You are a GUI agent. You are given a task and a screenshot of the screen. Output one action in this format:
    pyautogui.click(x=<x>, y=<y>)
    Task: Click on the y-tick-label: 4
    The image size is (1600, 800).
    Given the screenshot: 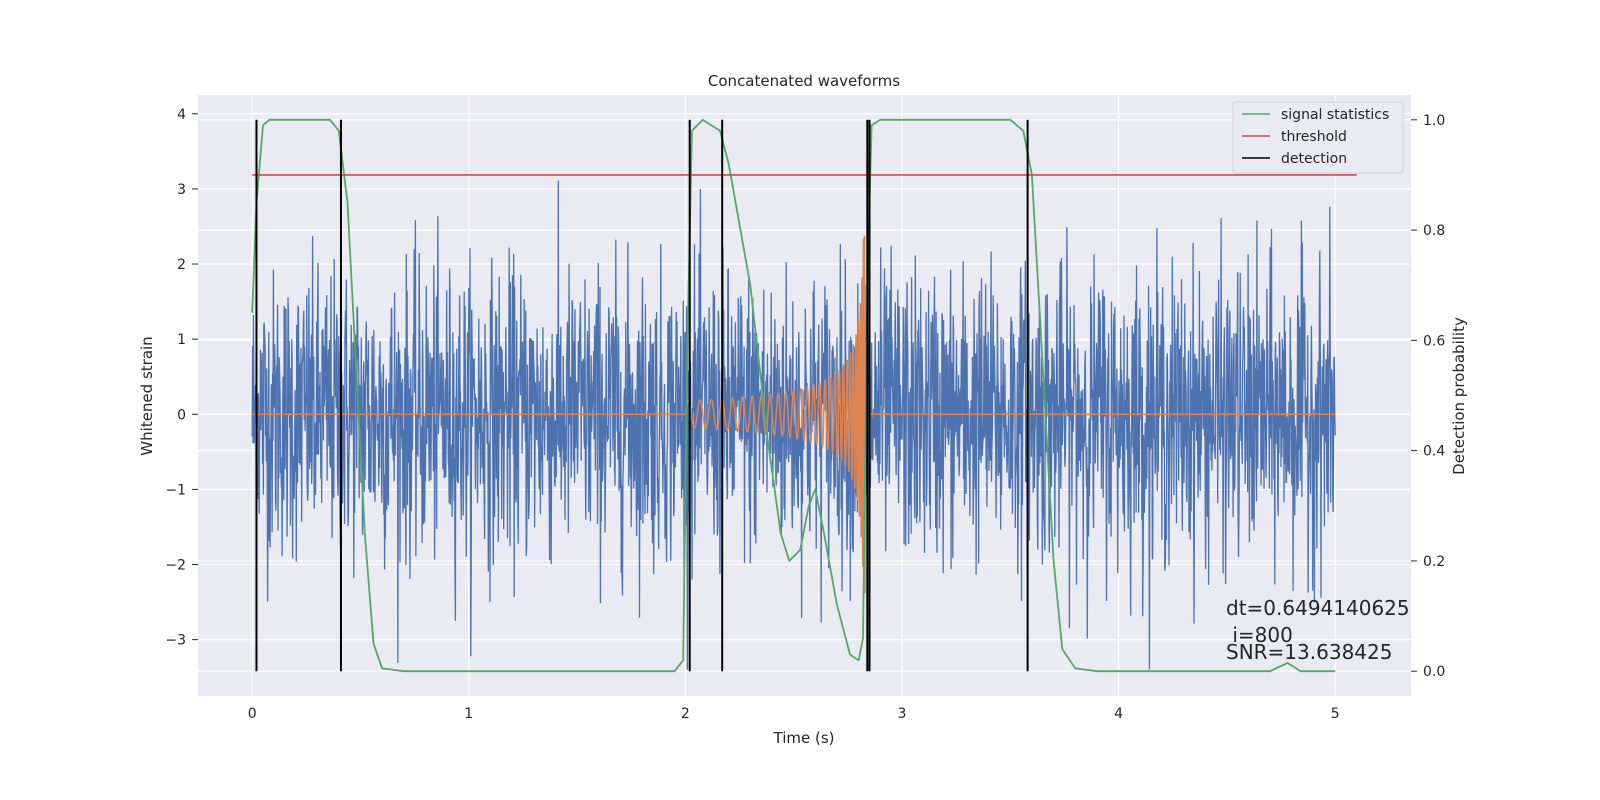 What is the action you would take?
    pyautogui.click(x=181, y=115)
    